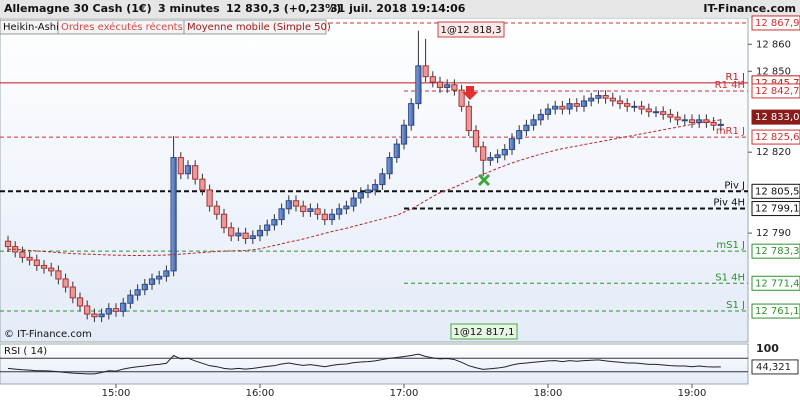  Describe the element at coordinates (734, 185) in the screenshot. I see `level-label: Piv J` at that location.